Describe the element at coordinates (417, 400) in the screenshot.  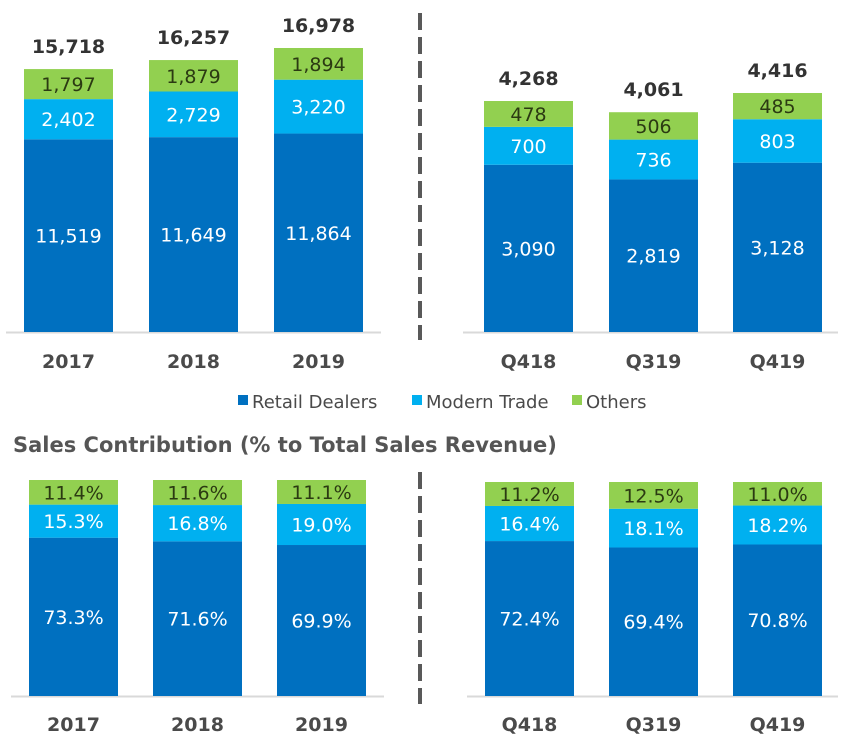
I see `legend-swatch-modern-trade` at that location.